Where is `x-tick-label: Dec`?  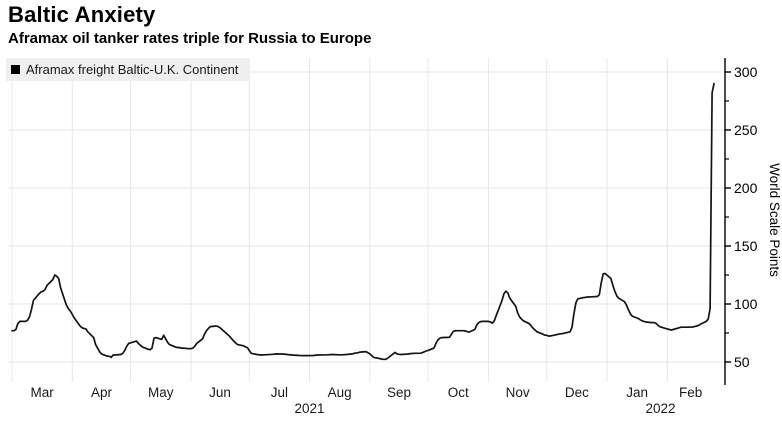 x-tick-label: Dec is located at coordinates (577, 392).